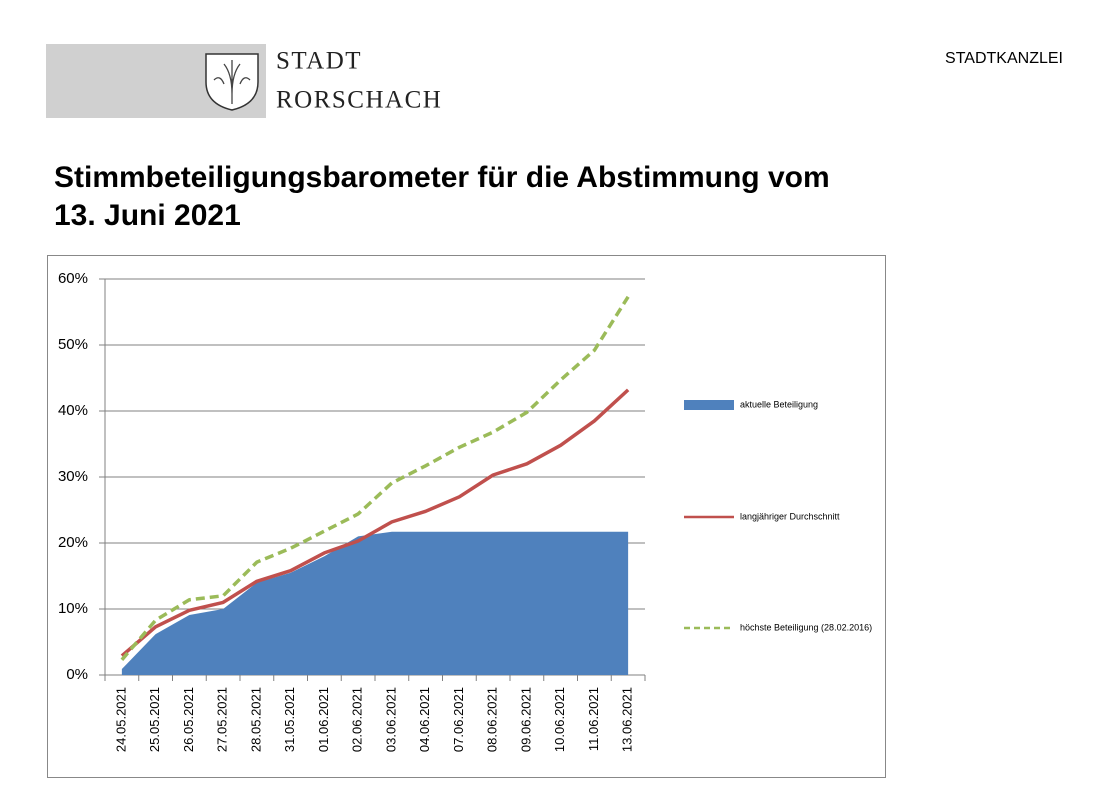 The image size is (1106, 792). Describe the element at coordinates (120, 719) in the screenshot. I see `x-tick-label: 24.05.2021` at that location.